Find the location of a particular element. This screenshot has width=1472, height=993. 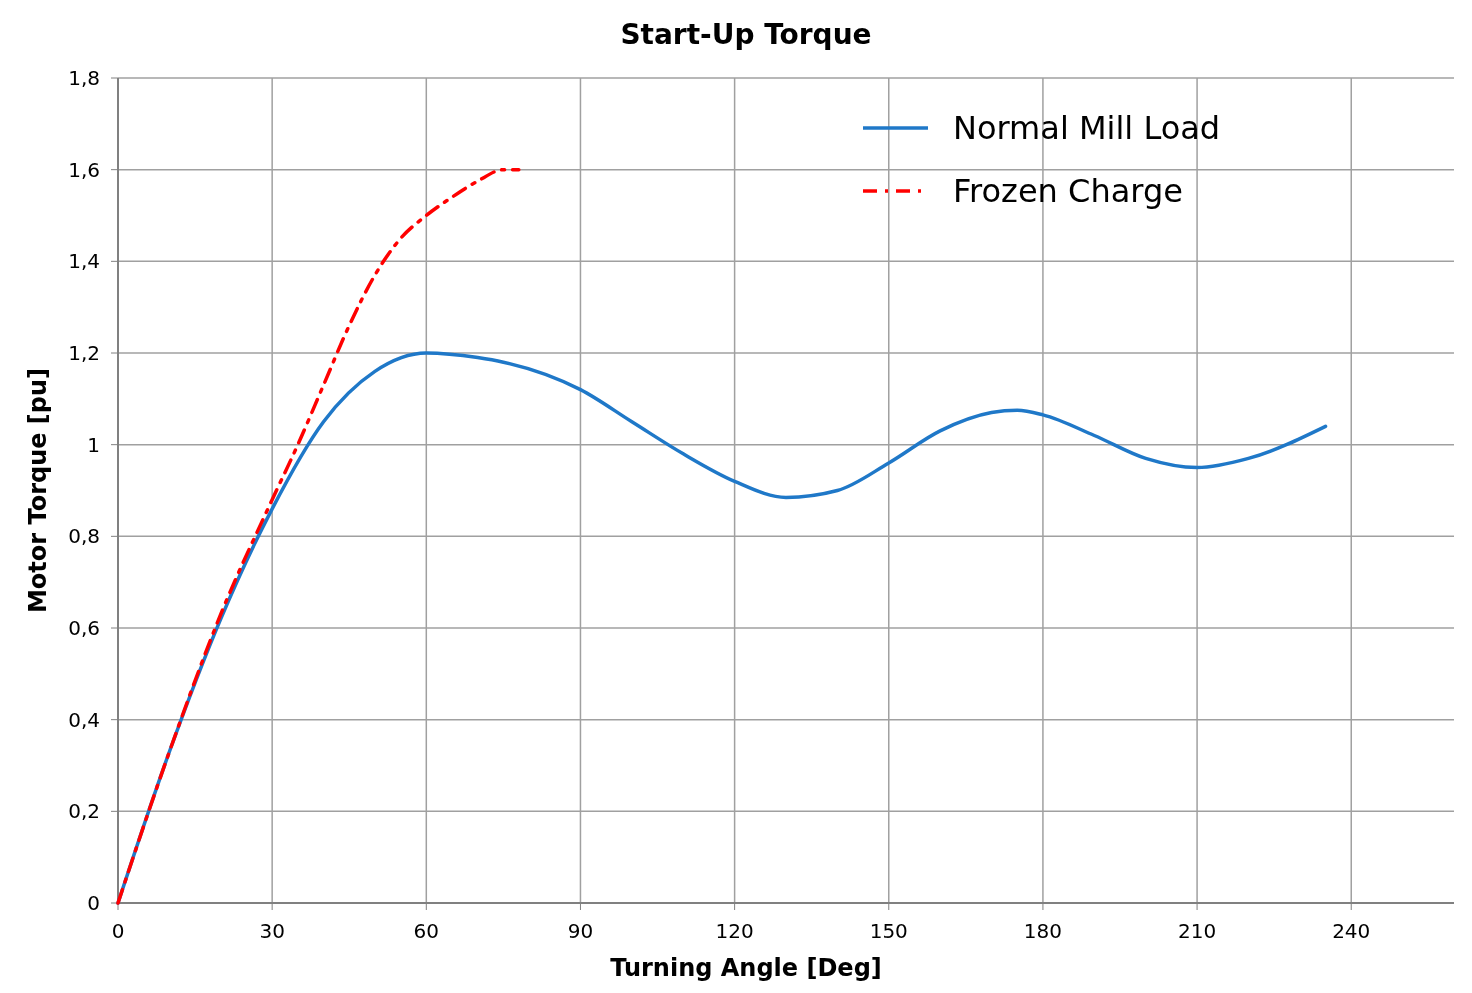

x-tick-label: 240 is located at coordinates (1351, 931).